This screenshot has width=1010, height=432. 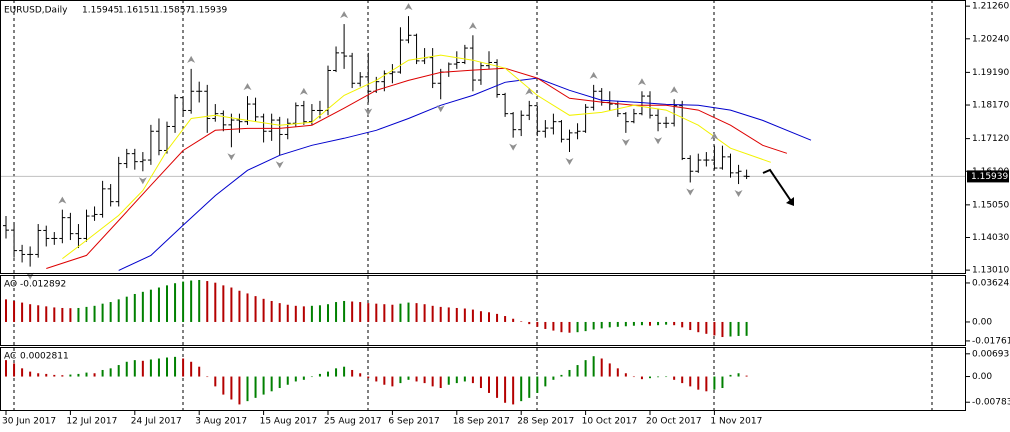 I want to click on y-tick-label: 1.15050, so click(x=990, y=205).